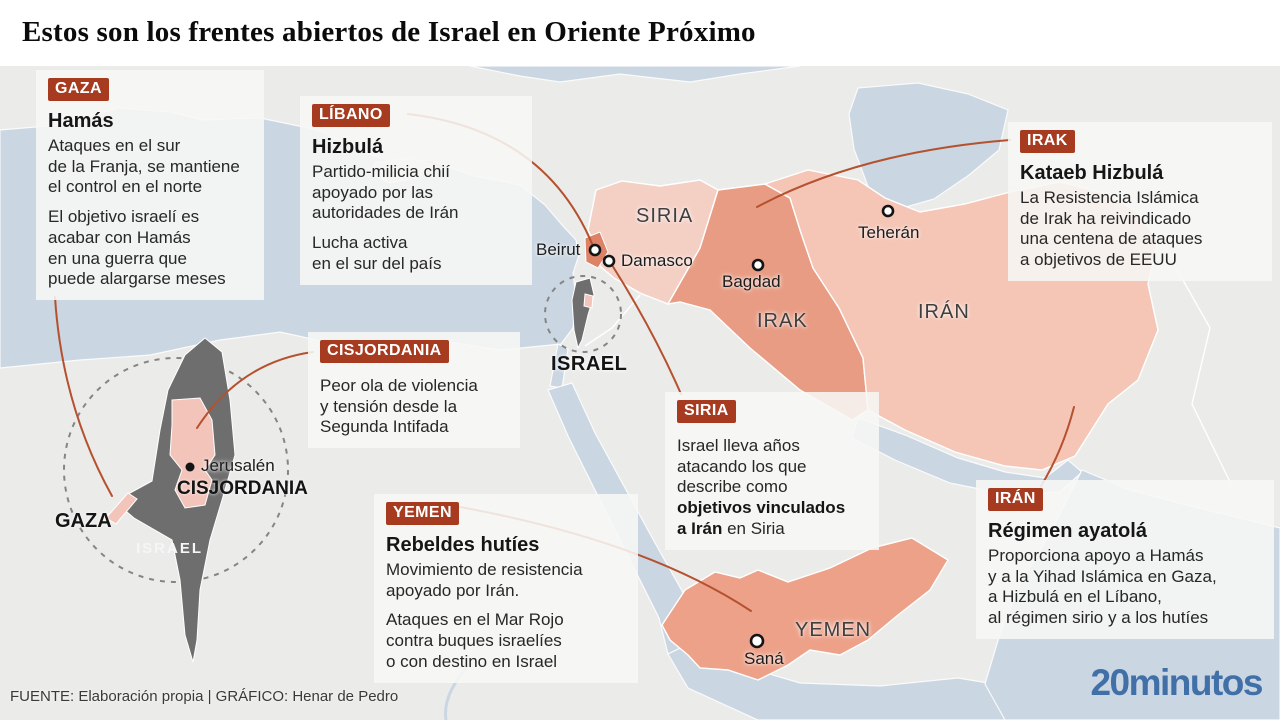  What do you see at coordinates (583, 314) in the screenshot?
I see `israel-zoom-circle` at bounding box center [583, 314].